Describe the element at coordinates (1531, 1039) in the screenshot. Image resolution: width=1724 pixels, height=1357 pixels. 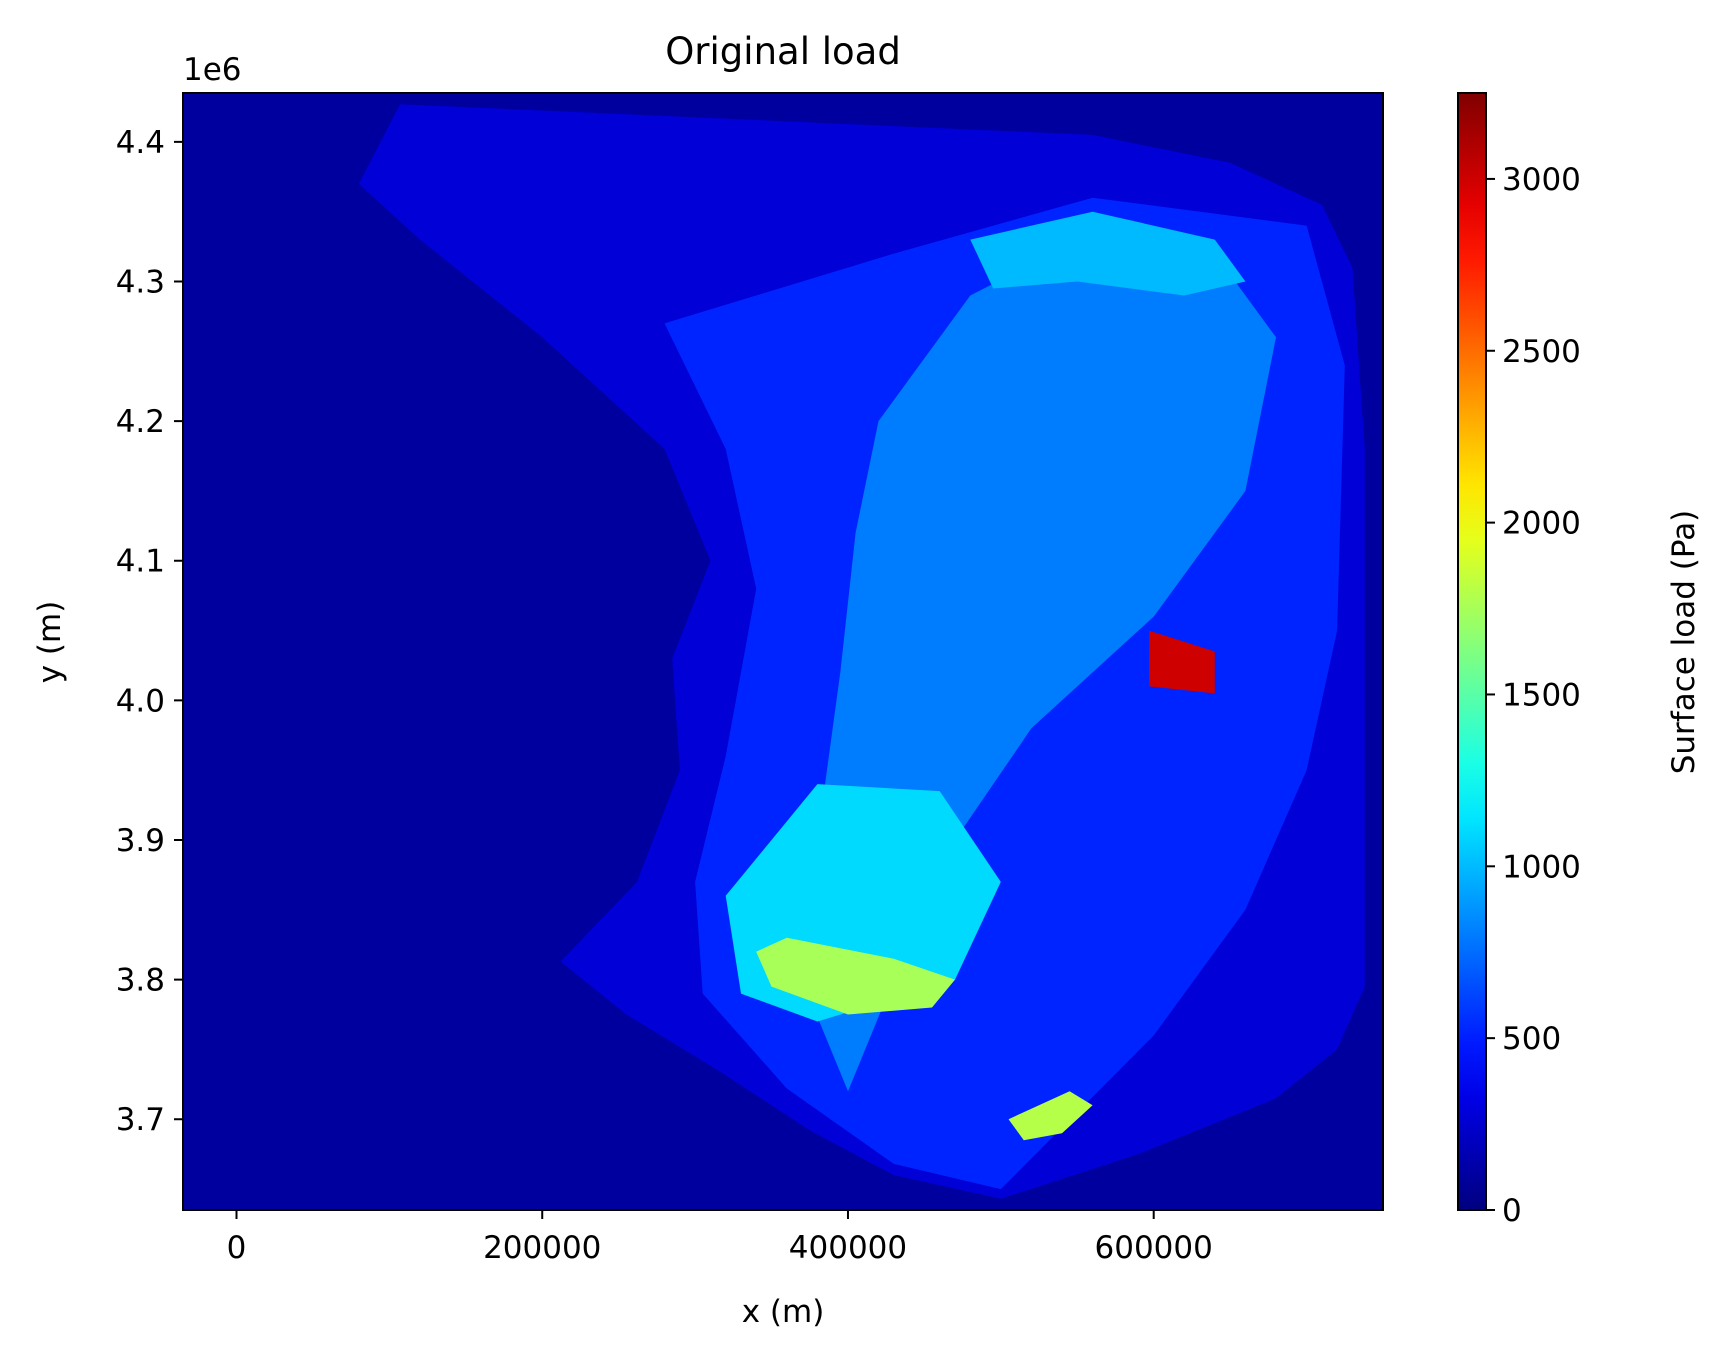
I see `colorbar-tick-label: 500` at that location.